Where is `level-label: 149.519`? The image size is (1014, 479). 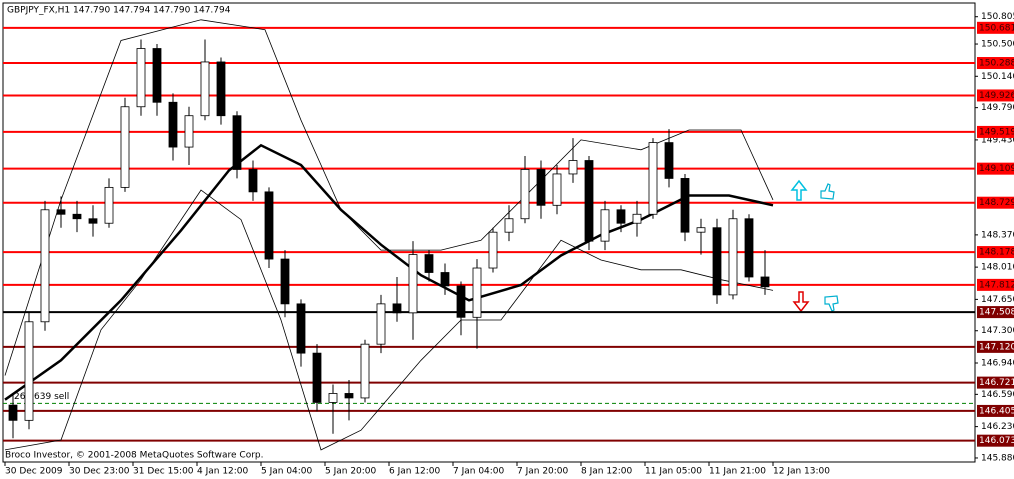
level-label: 149.519 is located at coordinates (996, 132).